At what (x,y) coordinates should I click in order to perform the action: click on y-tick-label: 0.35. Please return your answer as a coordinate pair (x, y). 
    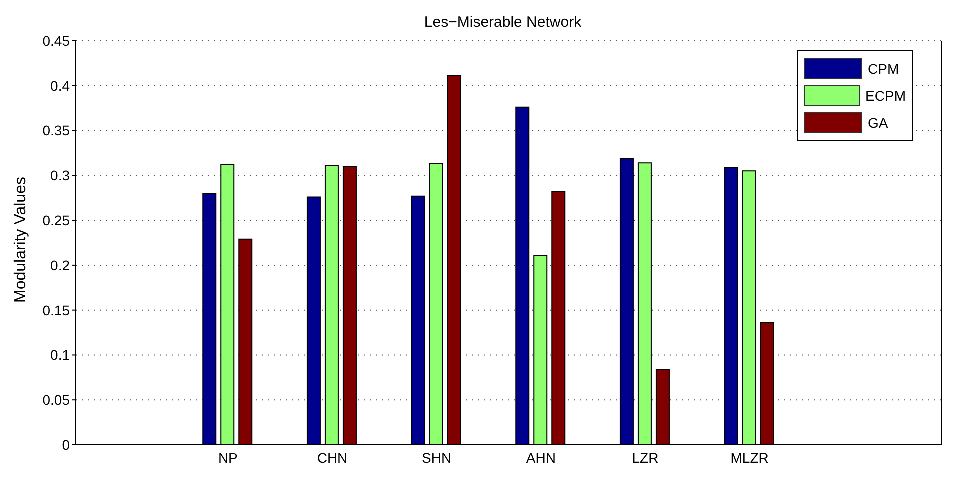
    Looking at the image, I should click on (56, 130).